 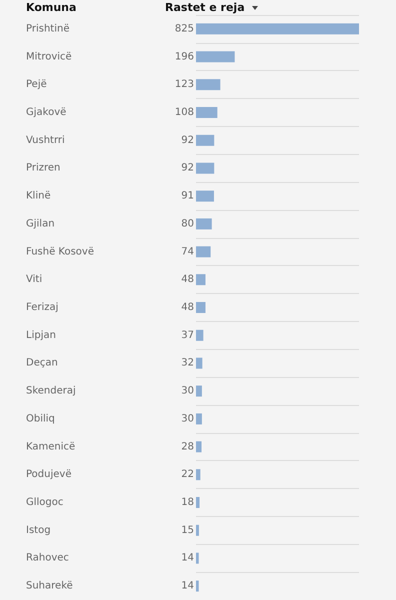 What do you see at coordinates (187, 502) in the screenshot?
I see `data-label: 18` at bounding box center [187, 502].